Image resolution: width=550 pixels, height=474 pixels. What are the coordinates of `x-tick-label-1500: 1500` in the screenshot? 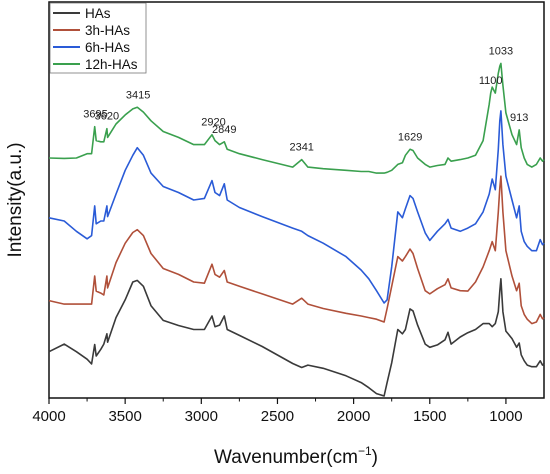 It's located at (429, 416).